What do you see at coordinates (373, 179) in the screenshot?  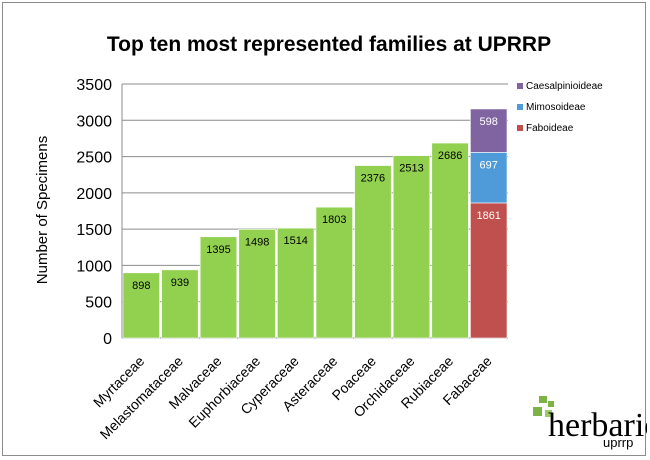 I see `data-label: 2376` at bounding box center [373, 179].